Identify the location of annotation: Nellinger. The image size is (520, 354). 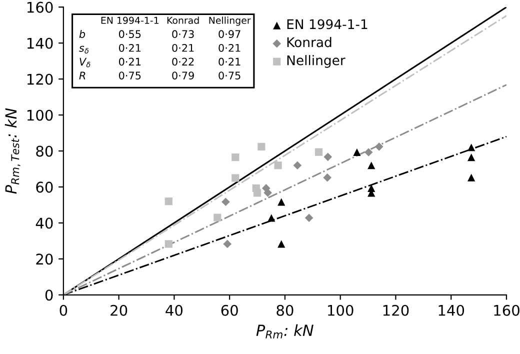
(230, 21).